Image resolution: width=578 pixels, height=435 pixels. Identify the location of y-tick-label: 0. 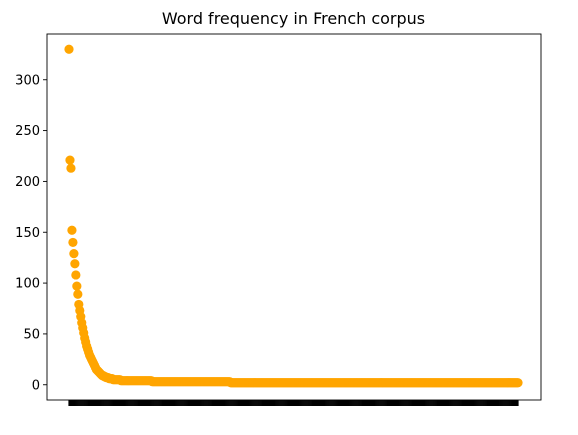
(36, 385).